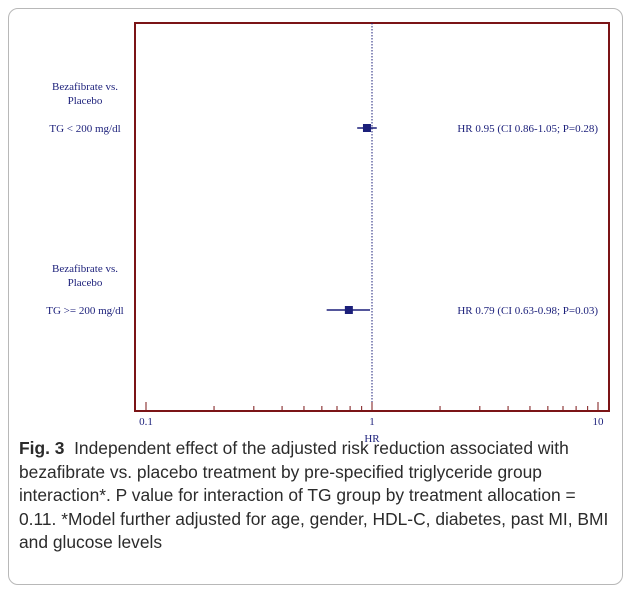 This screenshot has height=589, width=625. I want to click on x-tick-label: 0.1, so click(146, 422).